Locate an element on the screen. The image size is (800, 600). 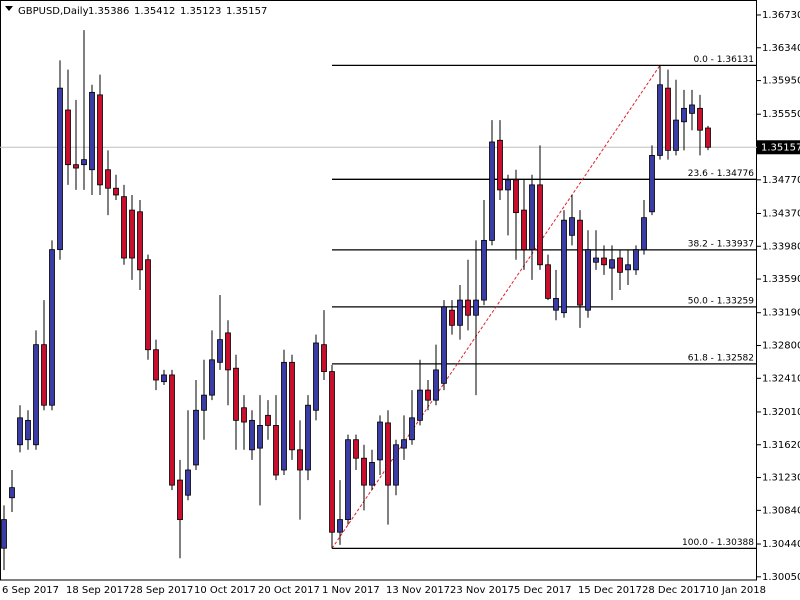
x-tick-label: 6 Sep 2017 is located at coordinates (30, 590).